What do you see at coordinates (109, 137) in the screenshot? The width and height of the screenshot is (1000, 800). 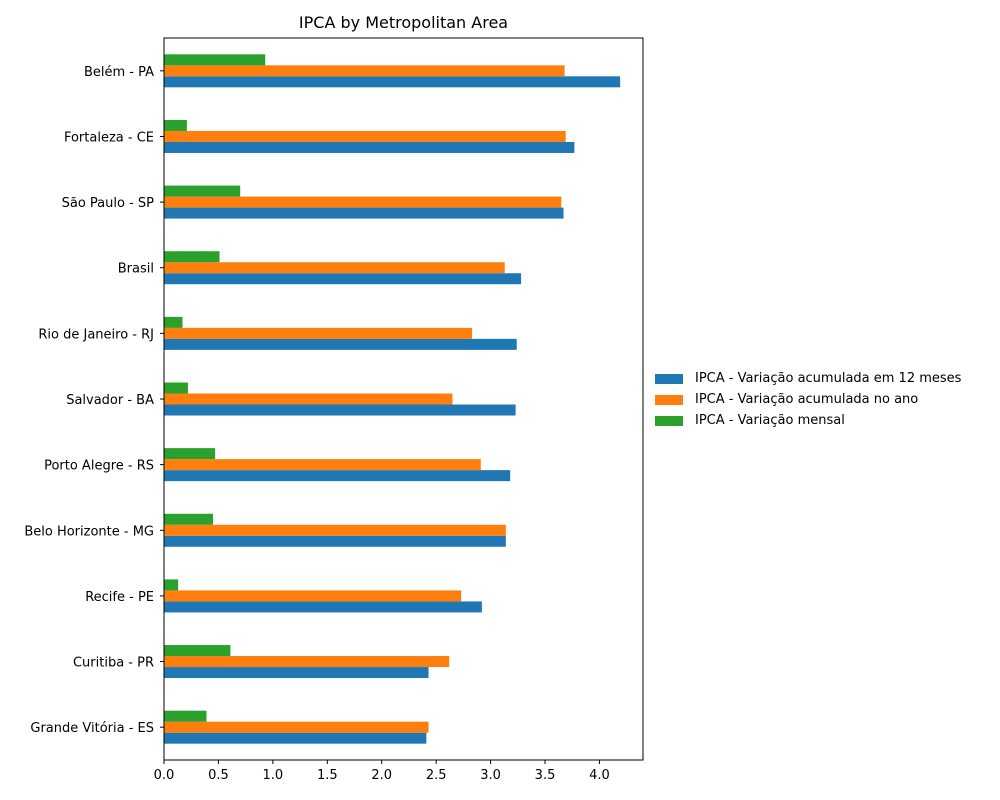 I see `y-tick-label: Fortaleza - CE` at bounding box center [109, 137].